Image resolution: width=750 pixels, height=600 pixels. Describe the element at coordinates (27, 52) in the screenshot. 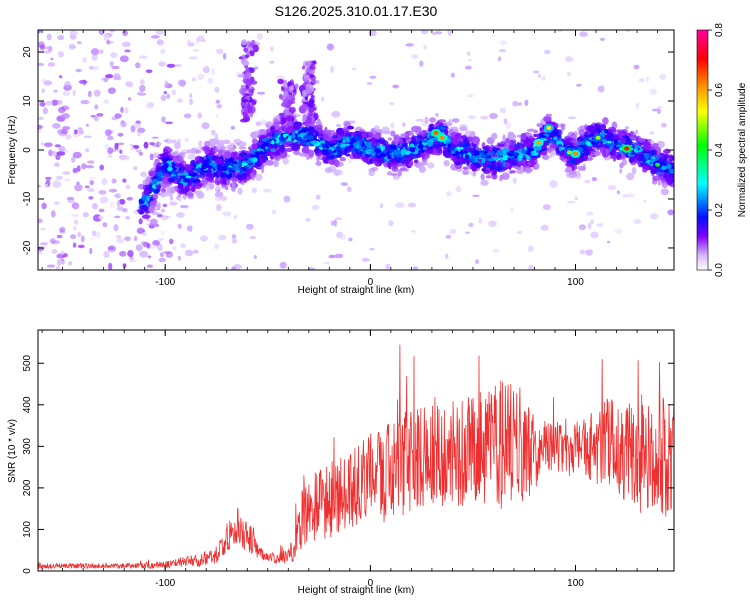

I see `spectrogram-ytick-label: 20` at that location.